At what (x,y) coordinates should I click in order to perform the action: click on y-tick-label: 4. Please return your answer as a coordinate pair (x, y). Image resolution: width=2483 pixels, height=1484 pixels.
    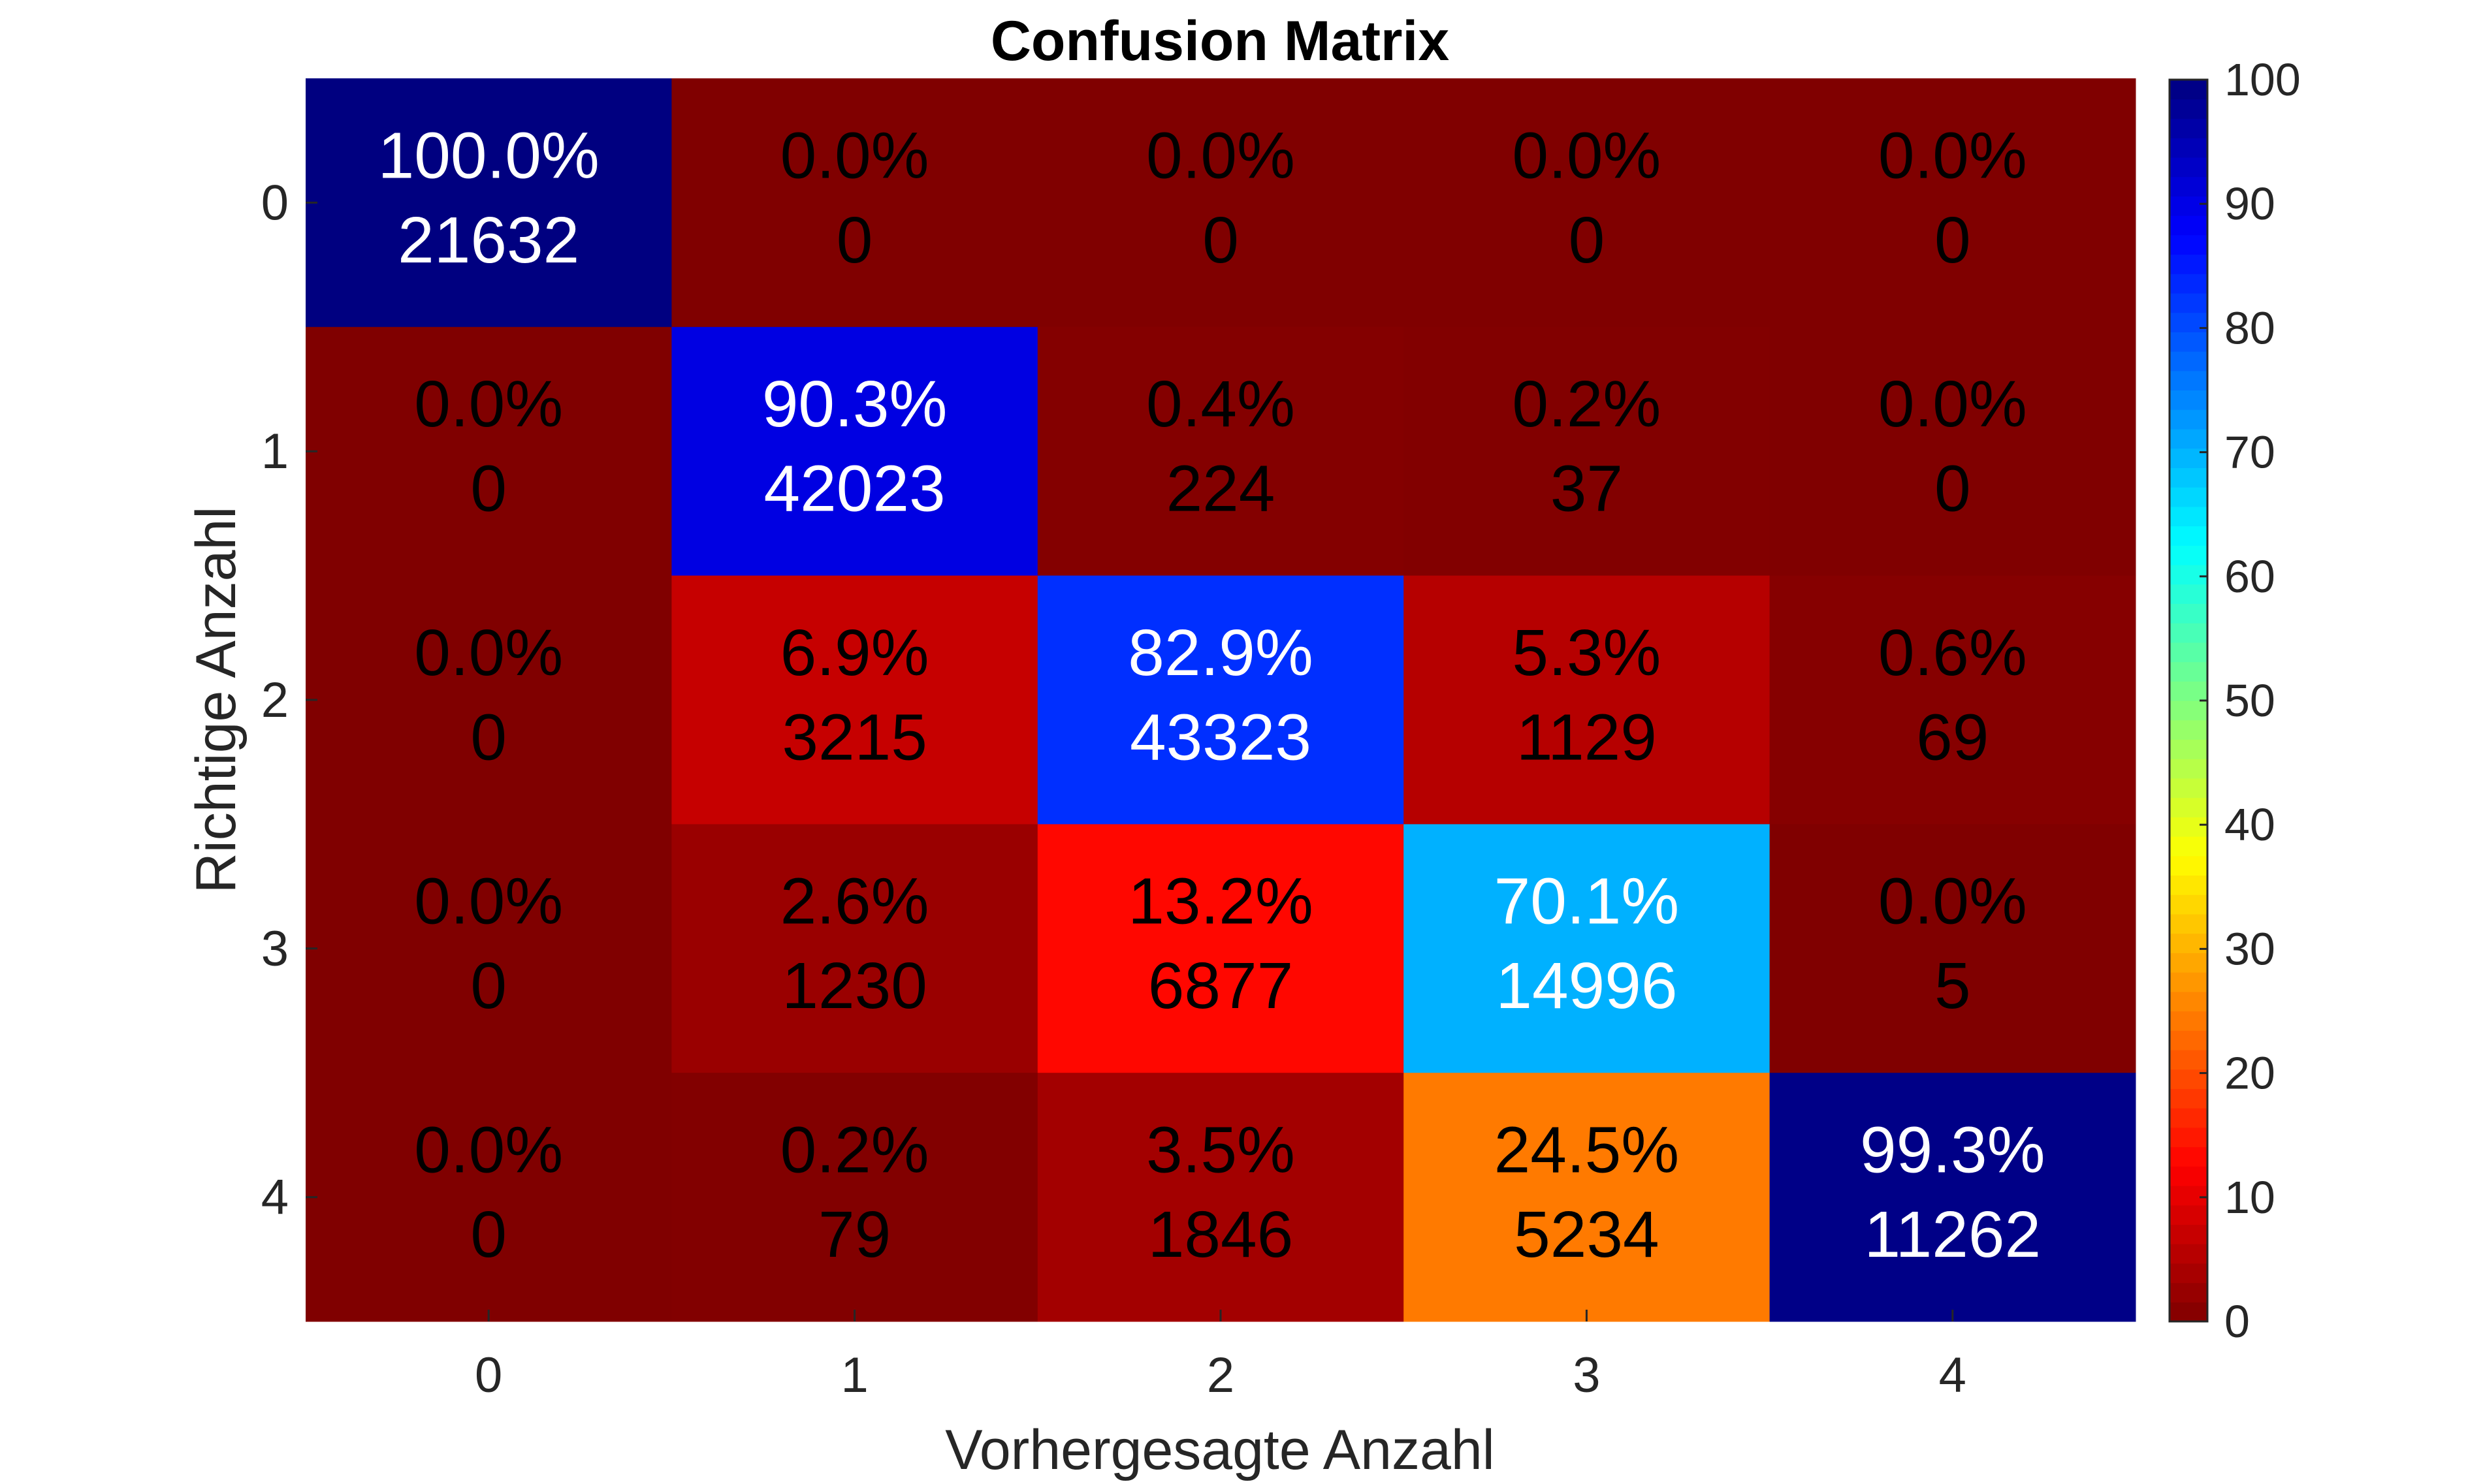
    Looking at the image, I should click on (275, 1197).